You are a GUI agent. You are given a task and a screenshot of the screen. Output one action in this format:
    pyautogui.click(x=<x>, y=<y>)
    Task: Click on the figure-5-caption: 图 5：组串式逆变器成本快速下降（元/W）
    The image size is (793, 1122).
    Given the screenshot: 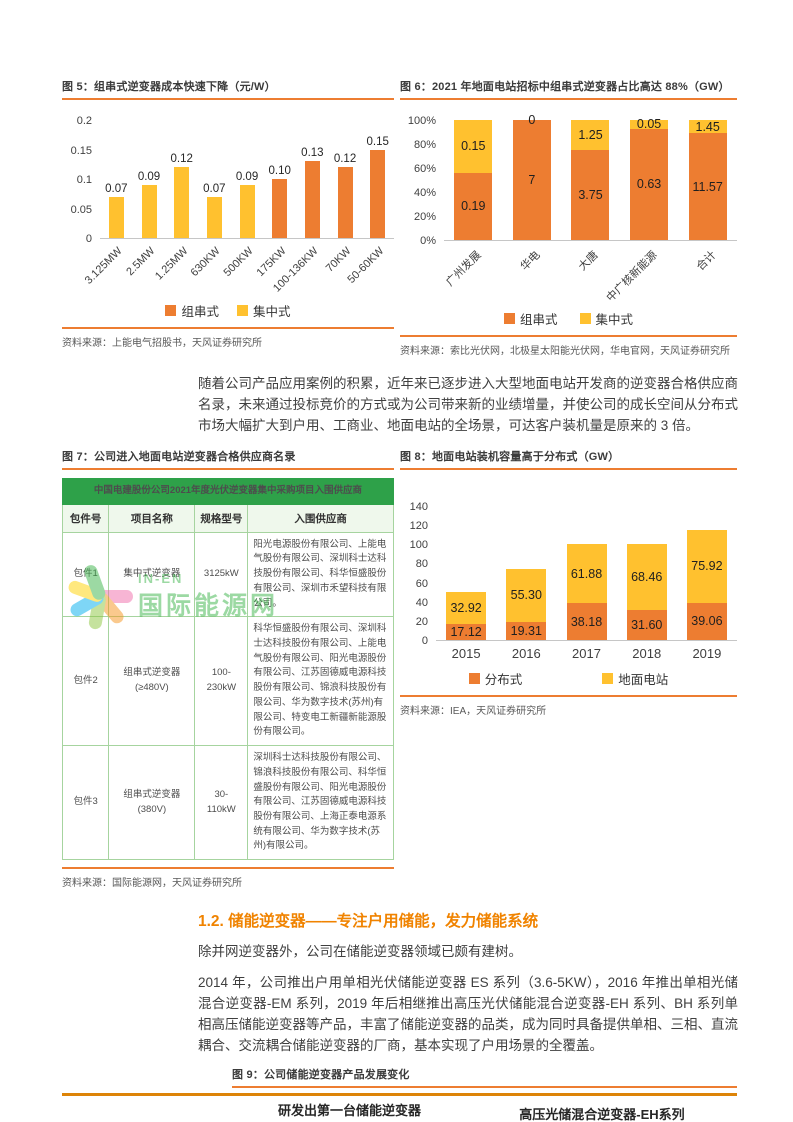 What is the action you would take?
    pyautogui.click(x=169, y=87)
    